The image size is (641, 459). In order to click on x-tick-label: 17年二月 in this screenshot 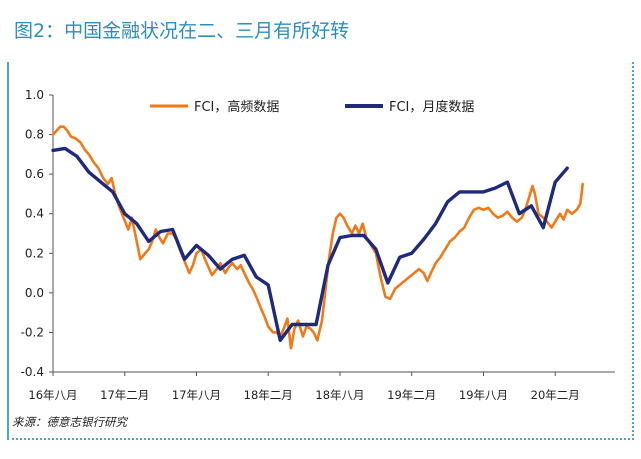, I will do `click(124, 395)`.